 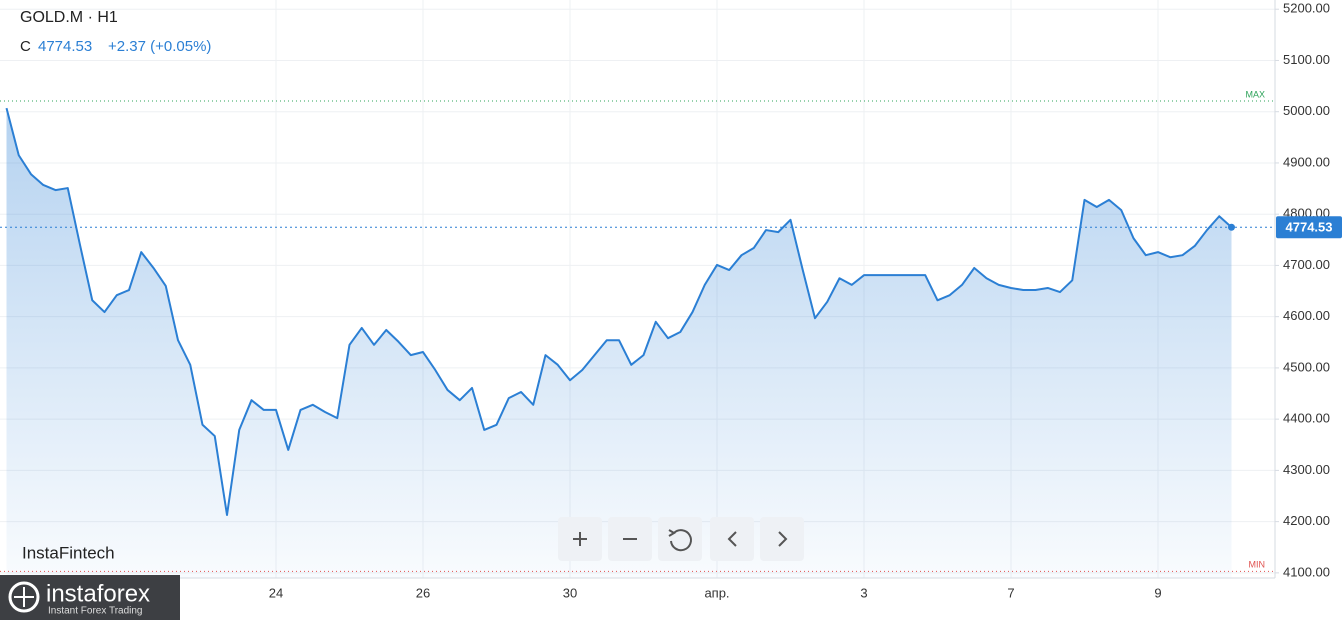 What do you see at coordinates (1306, 469) in the screenshot?
I see `y-tick-label: 4300.00` at bounding box center [1306, 469].